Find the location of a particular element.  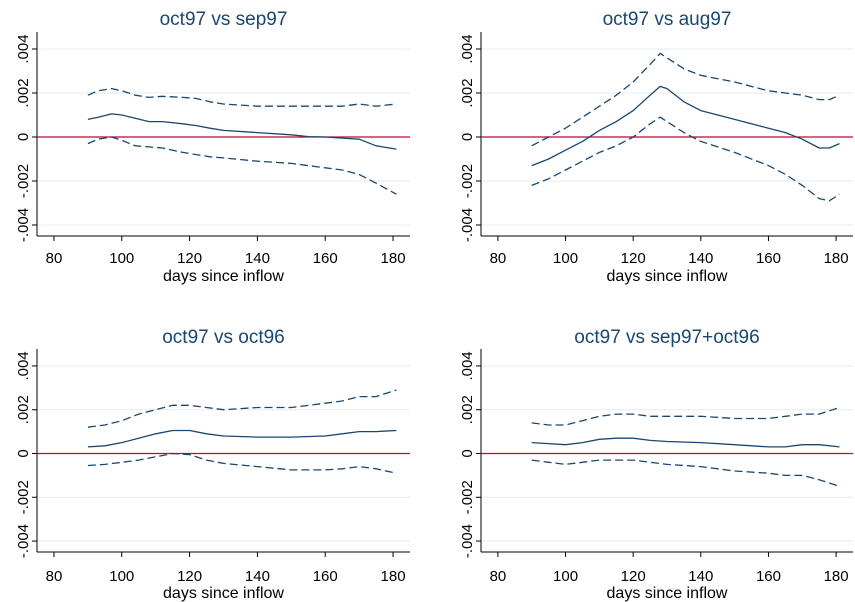

chart-title: oct97 vs sep97 is located at coordinates (224, 19).